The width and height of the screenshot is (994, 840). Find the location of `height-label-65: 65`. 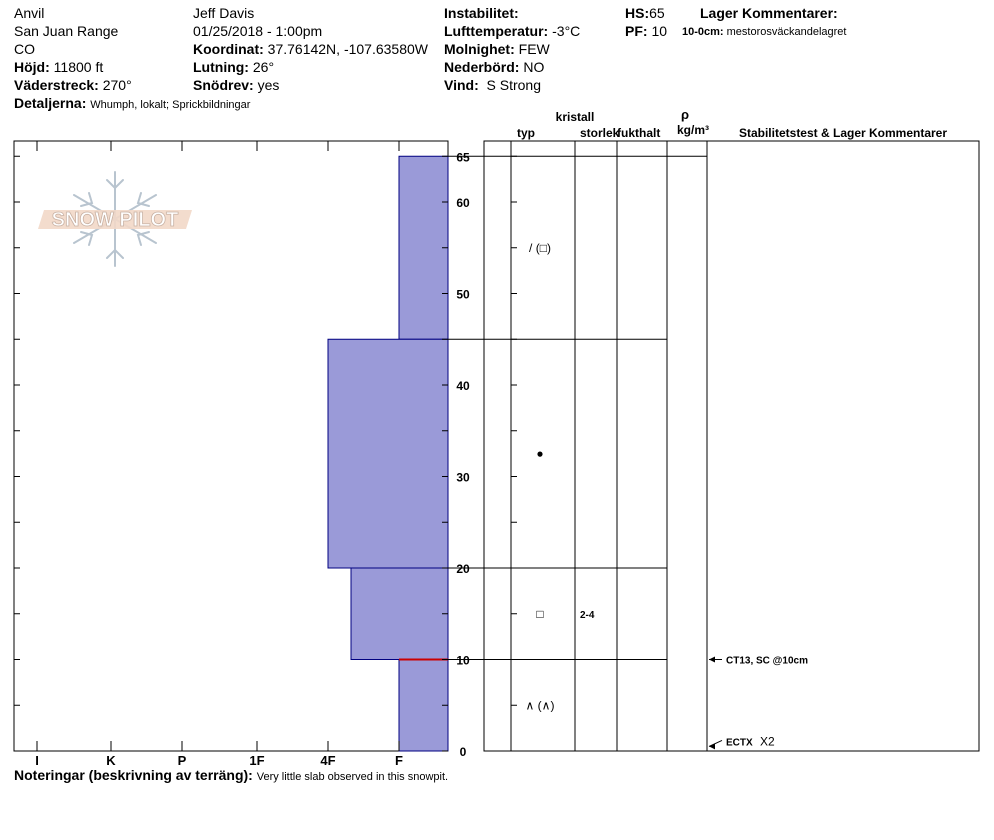

height-label-65: 65 is located at coordinates (463, 157).